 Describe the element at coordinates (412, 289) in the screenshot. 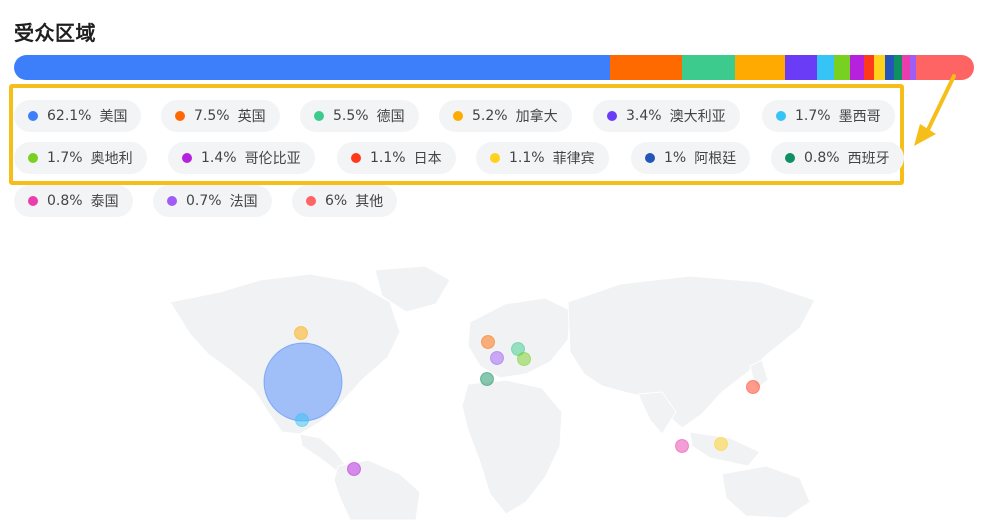

I see `map-greenland` at that location.